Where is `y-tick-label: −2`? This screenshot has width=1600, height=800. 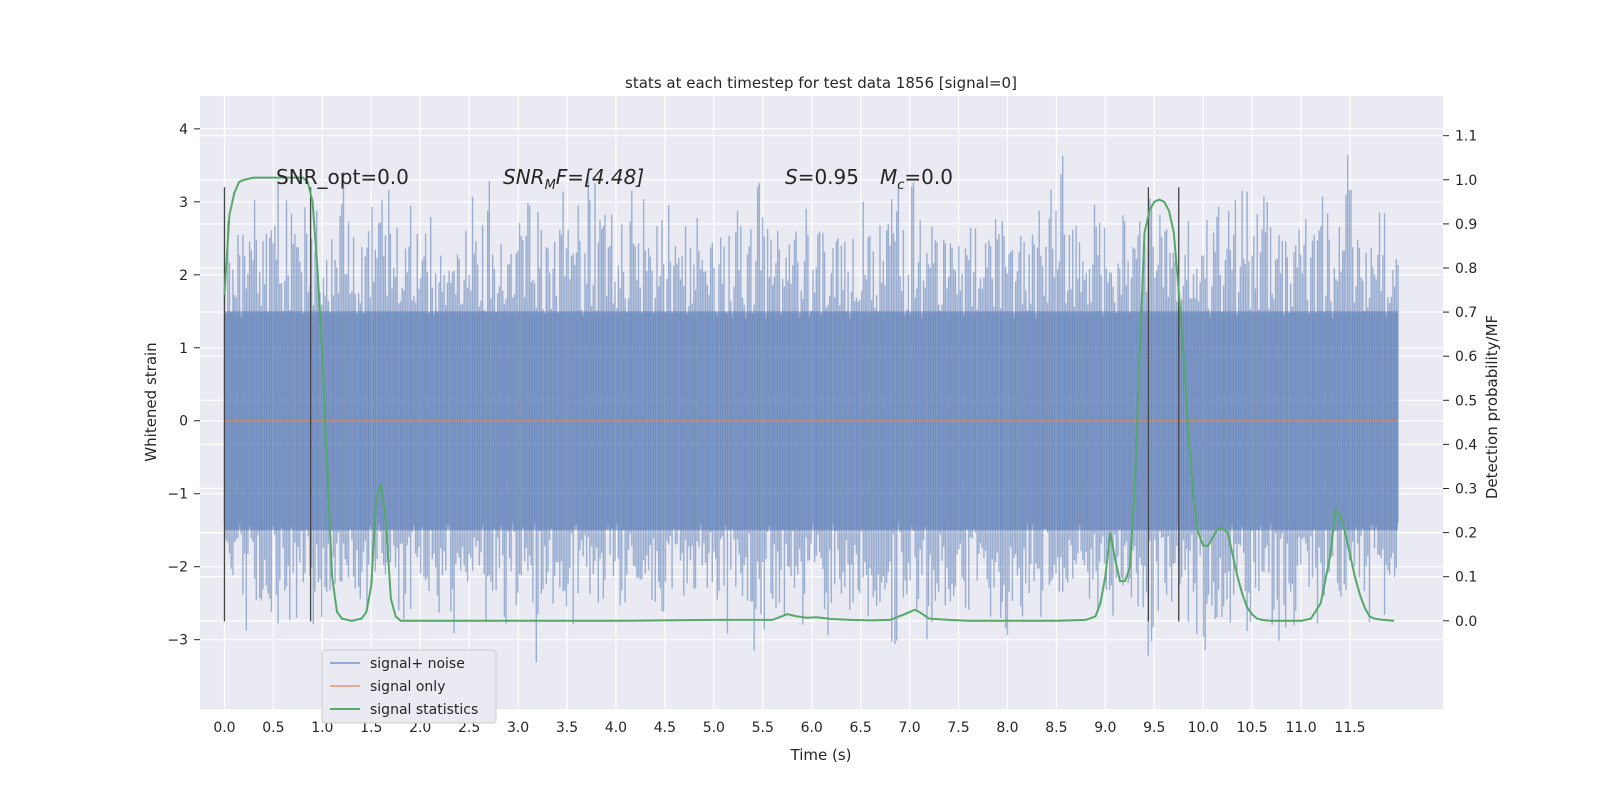
y-tick-label: −2 is located at coordinates (177, 568).